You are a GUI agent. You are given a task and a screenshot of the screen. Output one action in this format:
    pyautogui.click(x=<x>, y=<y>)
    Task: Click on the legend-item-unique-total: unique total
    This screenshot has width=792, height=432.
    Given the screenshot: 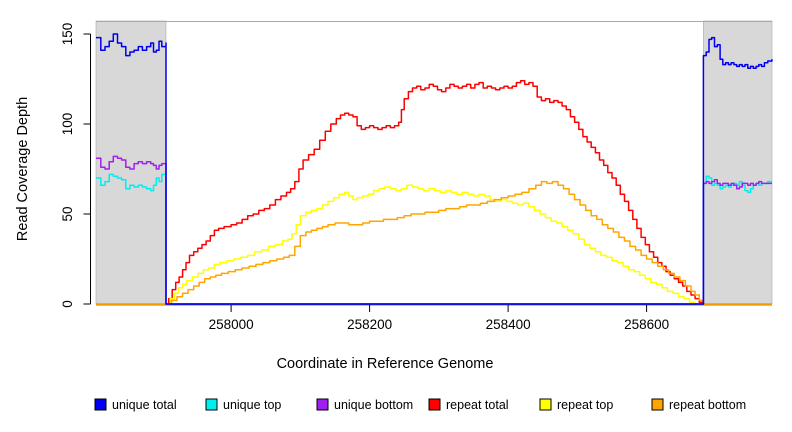 What is the action you would take?
    pyautogui.click(x=135, y=405)
    